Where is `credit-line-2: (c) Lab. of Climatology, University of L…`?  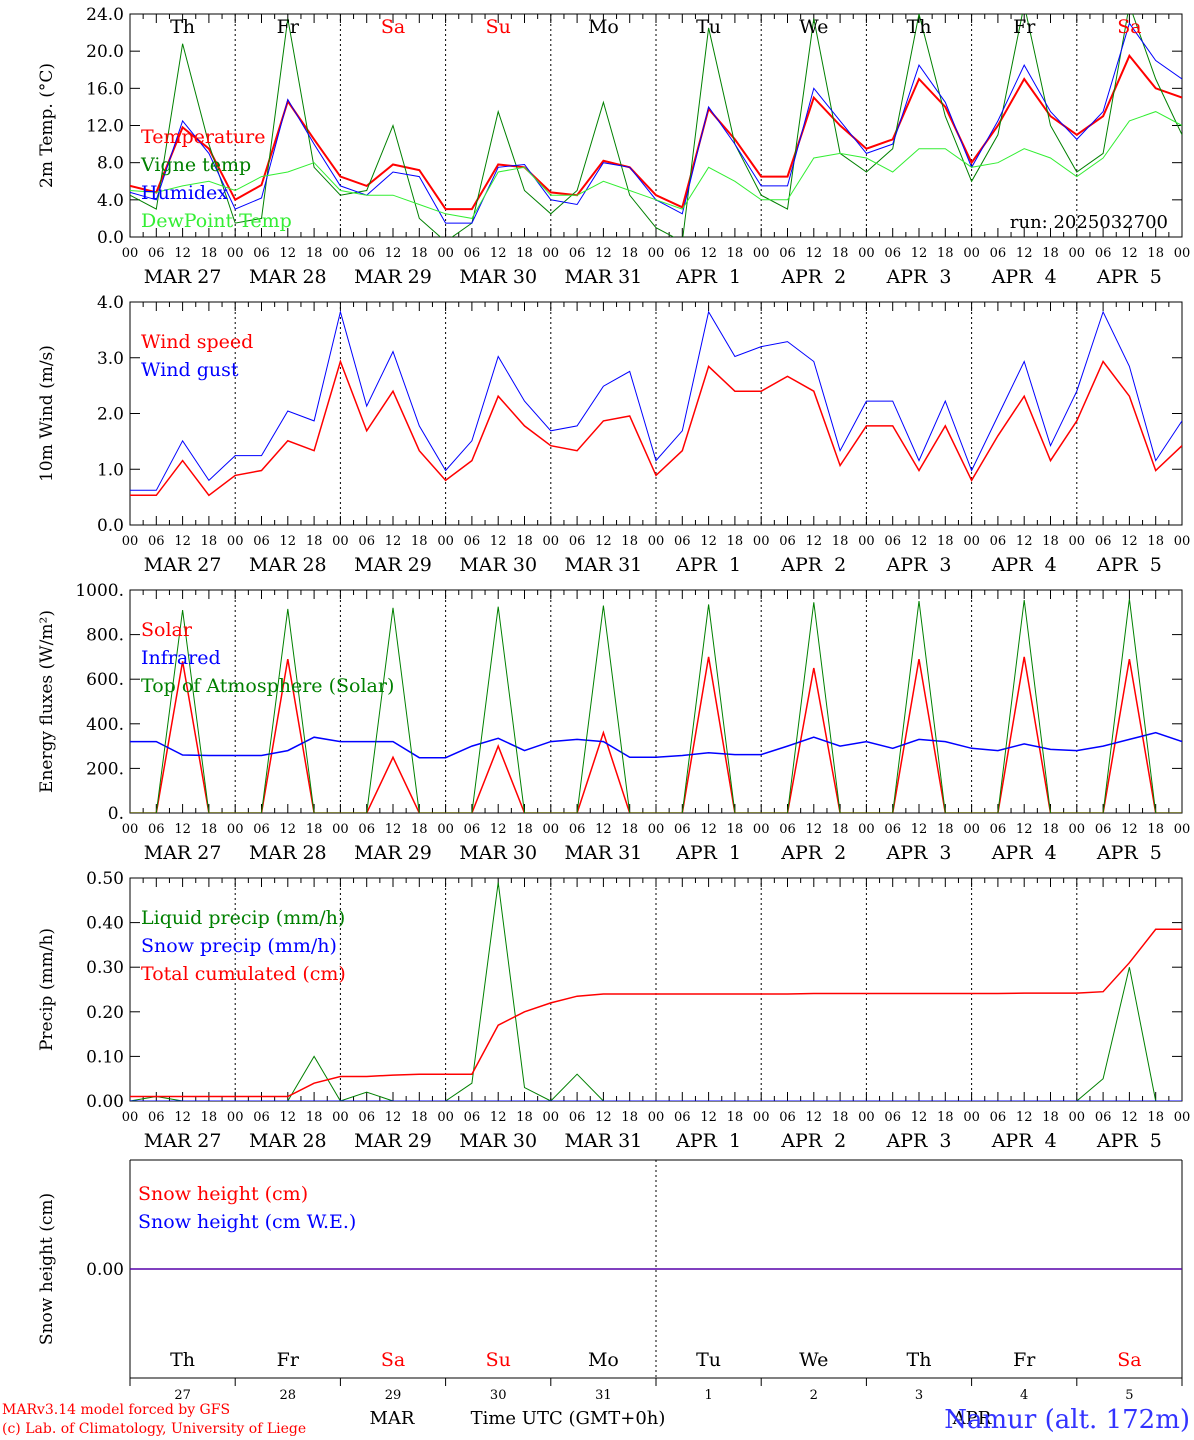 credit-line-2: (c) Lab. of Climatology, University of L… is located at coordinates (154, 1429).